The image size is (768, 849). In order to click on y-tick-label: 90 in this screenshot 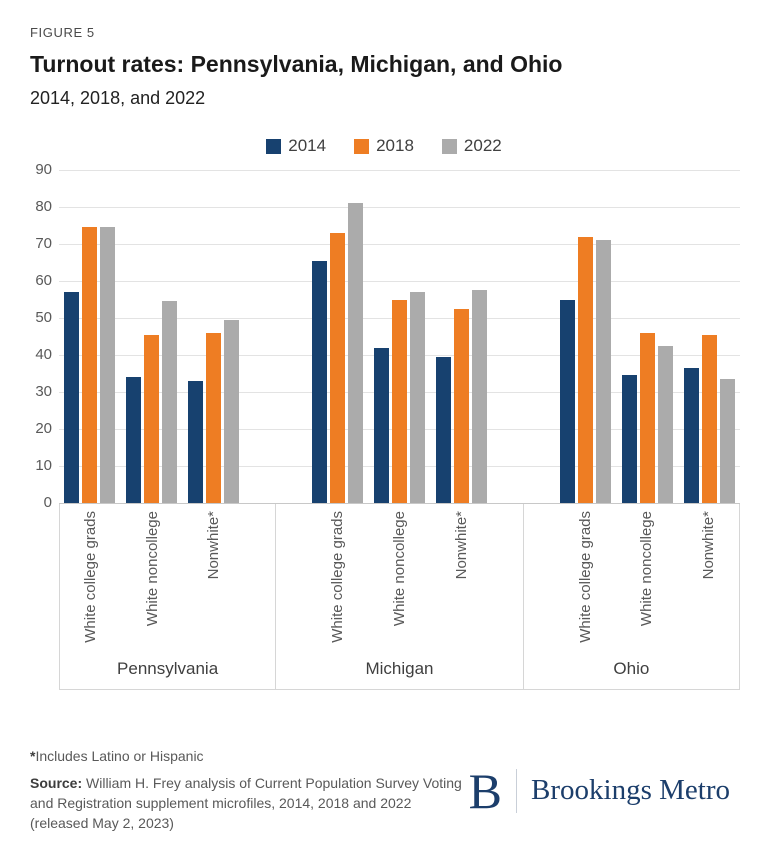, I will do `click(43, 169)`.